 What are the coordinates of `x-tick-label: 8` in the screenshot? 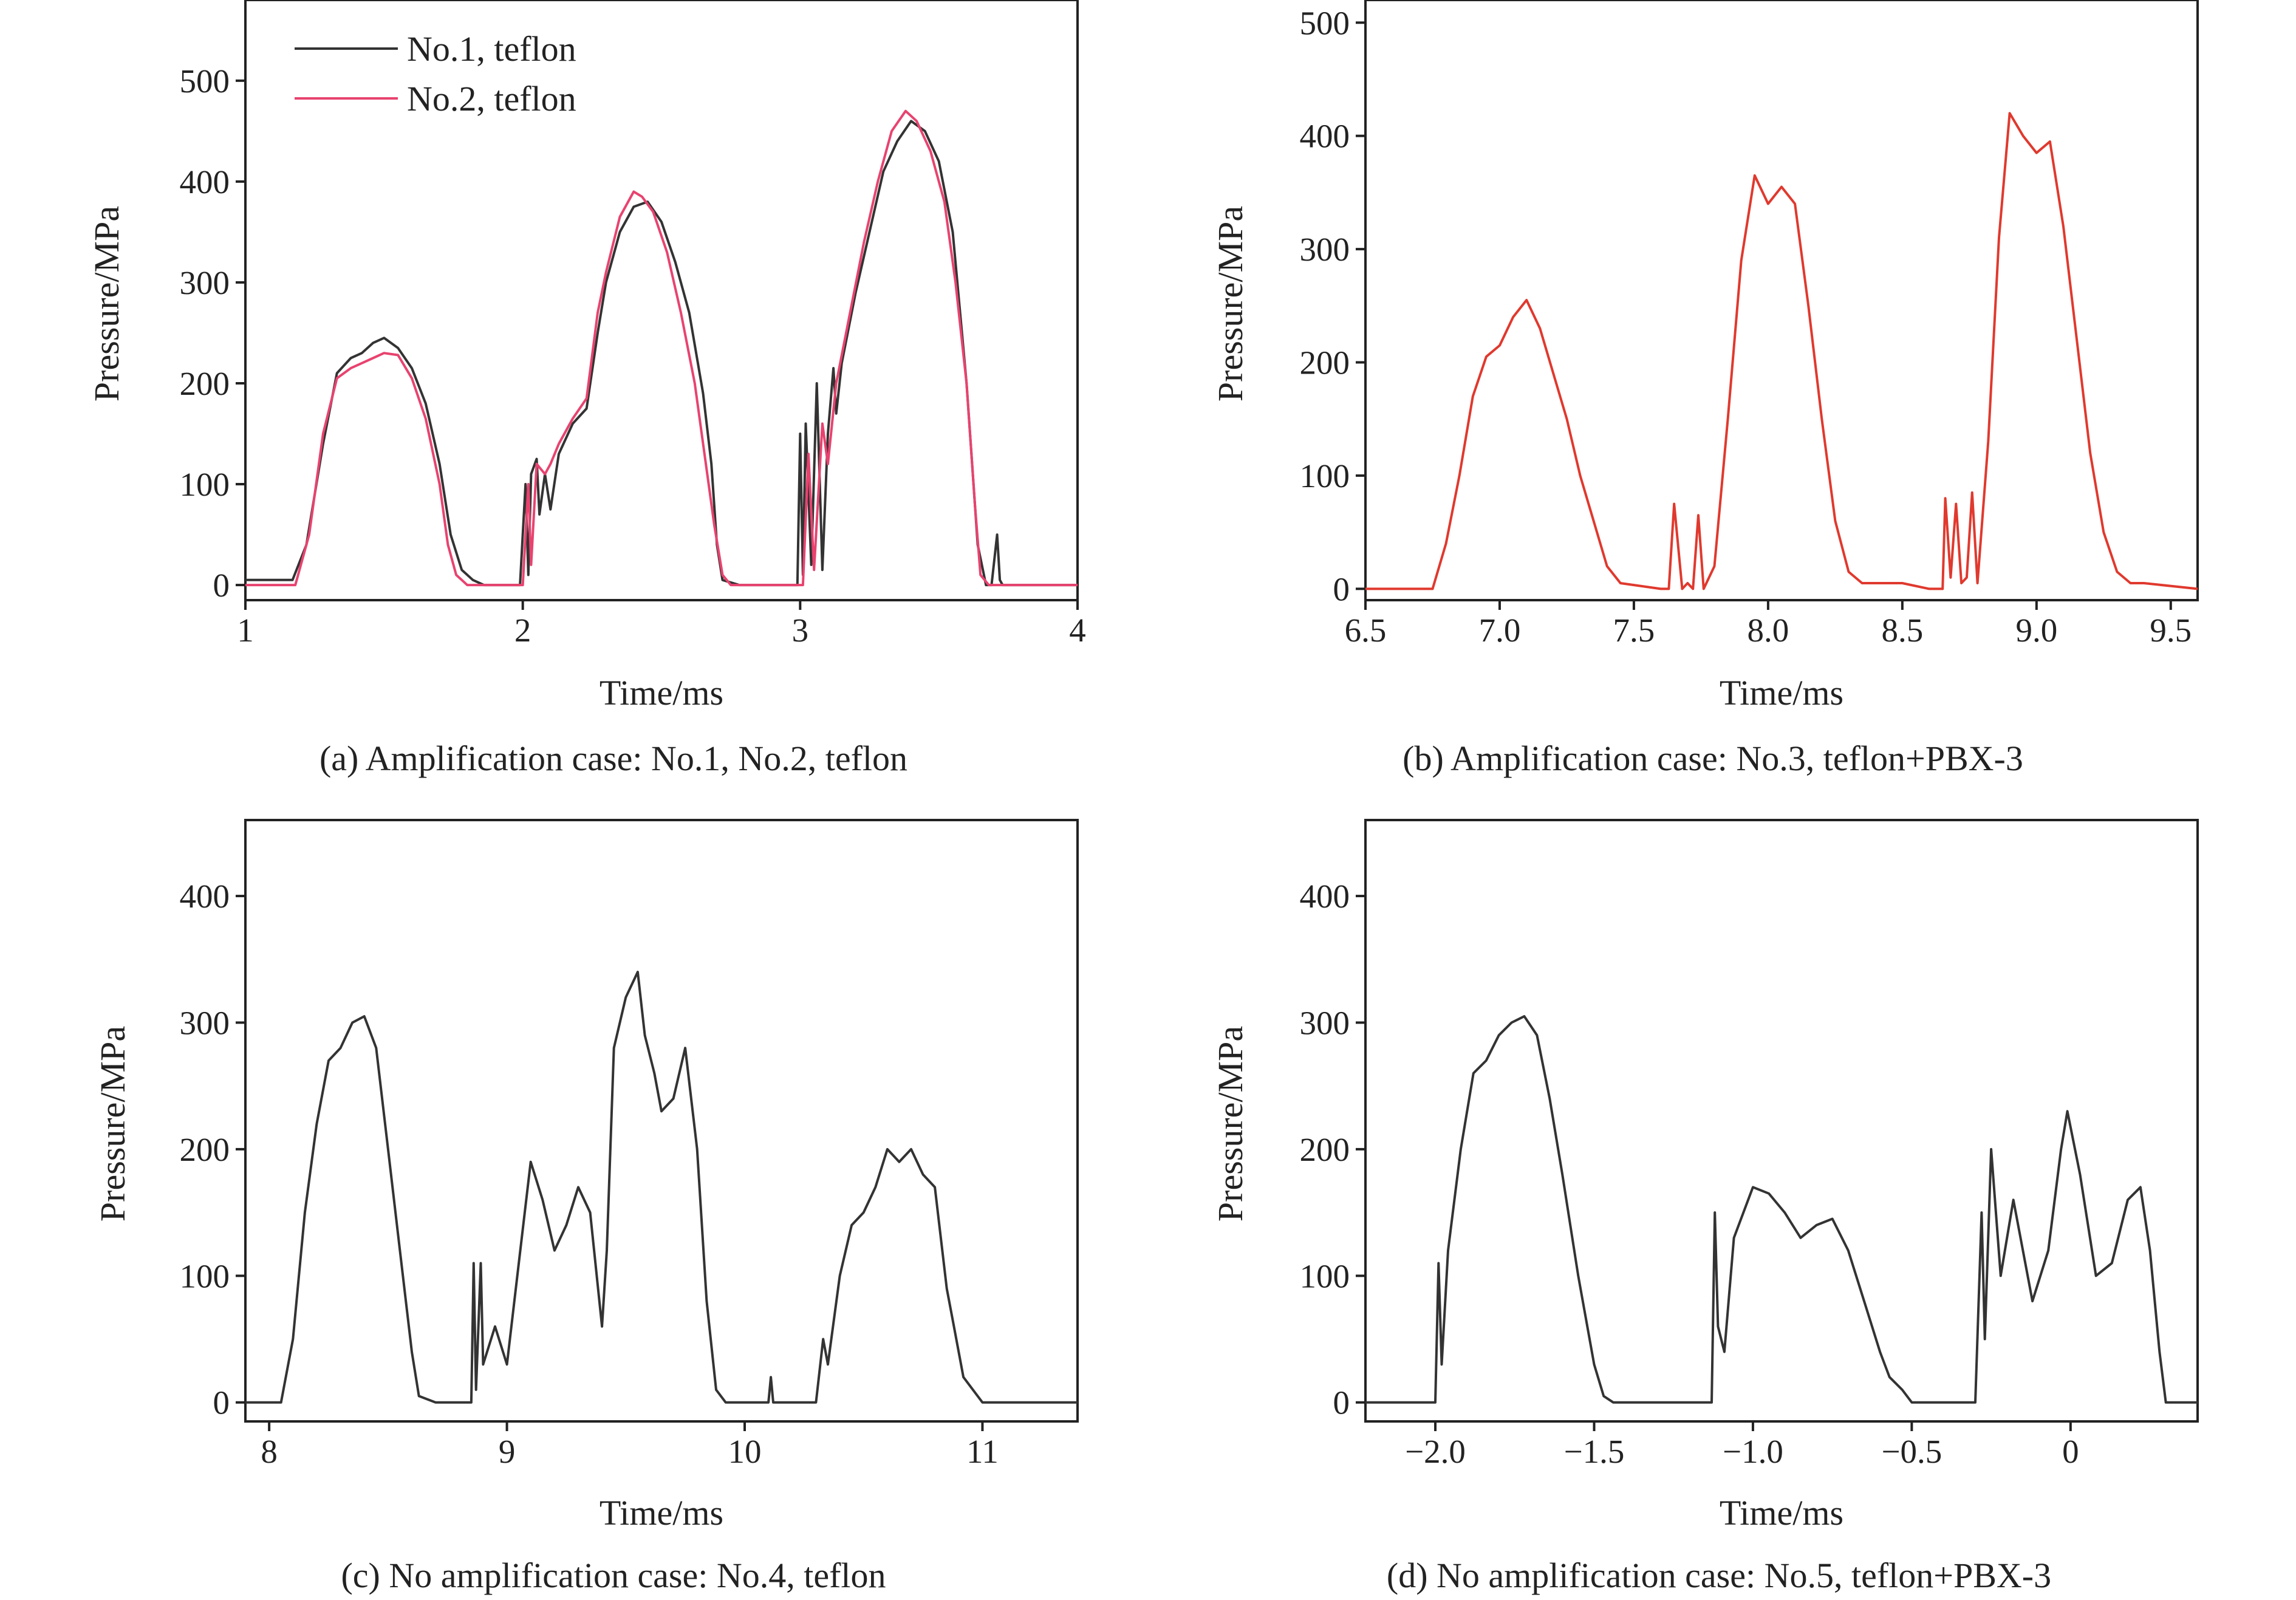 It's located at (269, 1452).